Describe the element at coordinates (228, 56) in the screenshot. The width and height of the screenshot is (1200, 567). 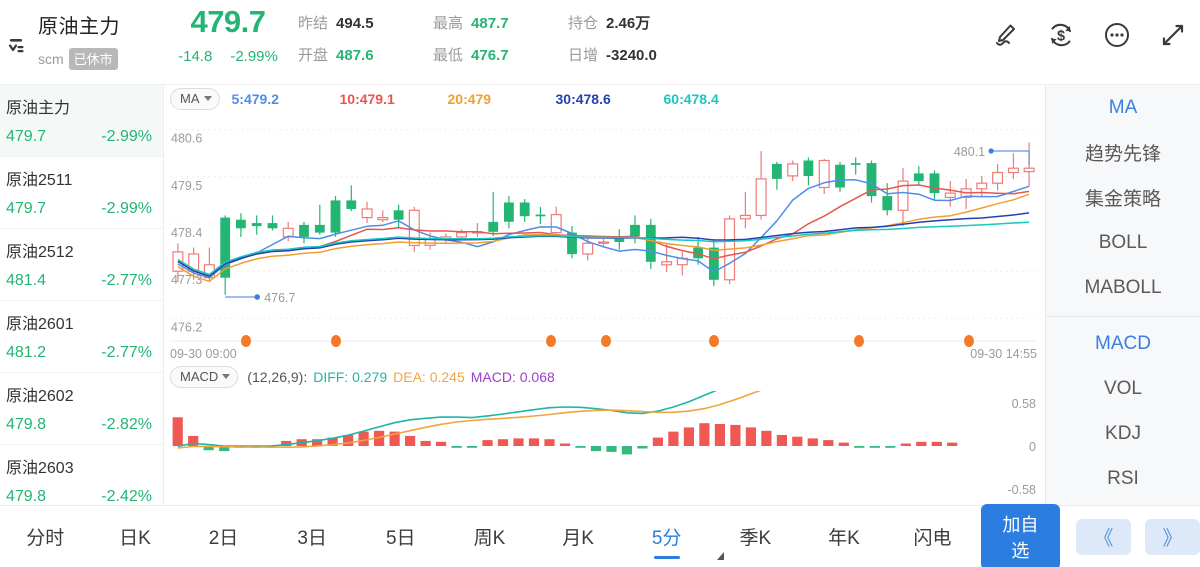
I see `change-row: -14.8 -2.99%` at that location.